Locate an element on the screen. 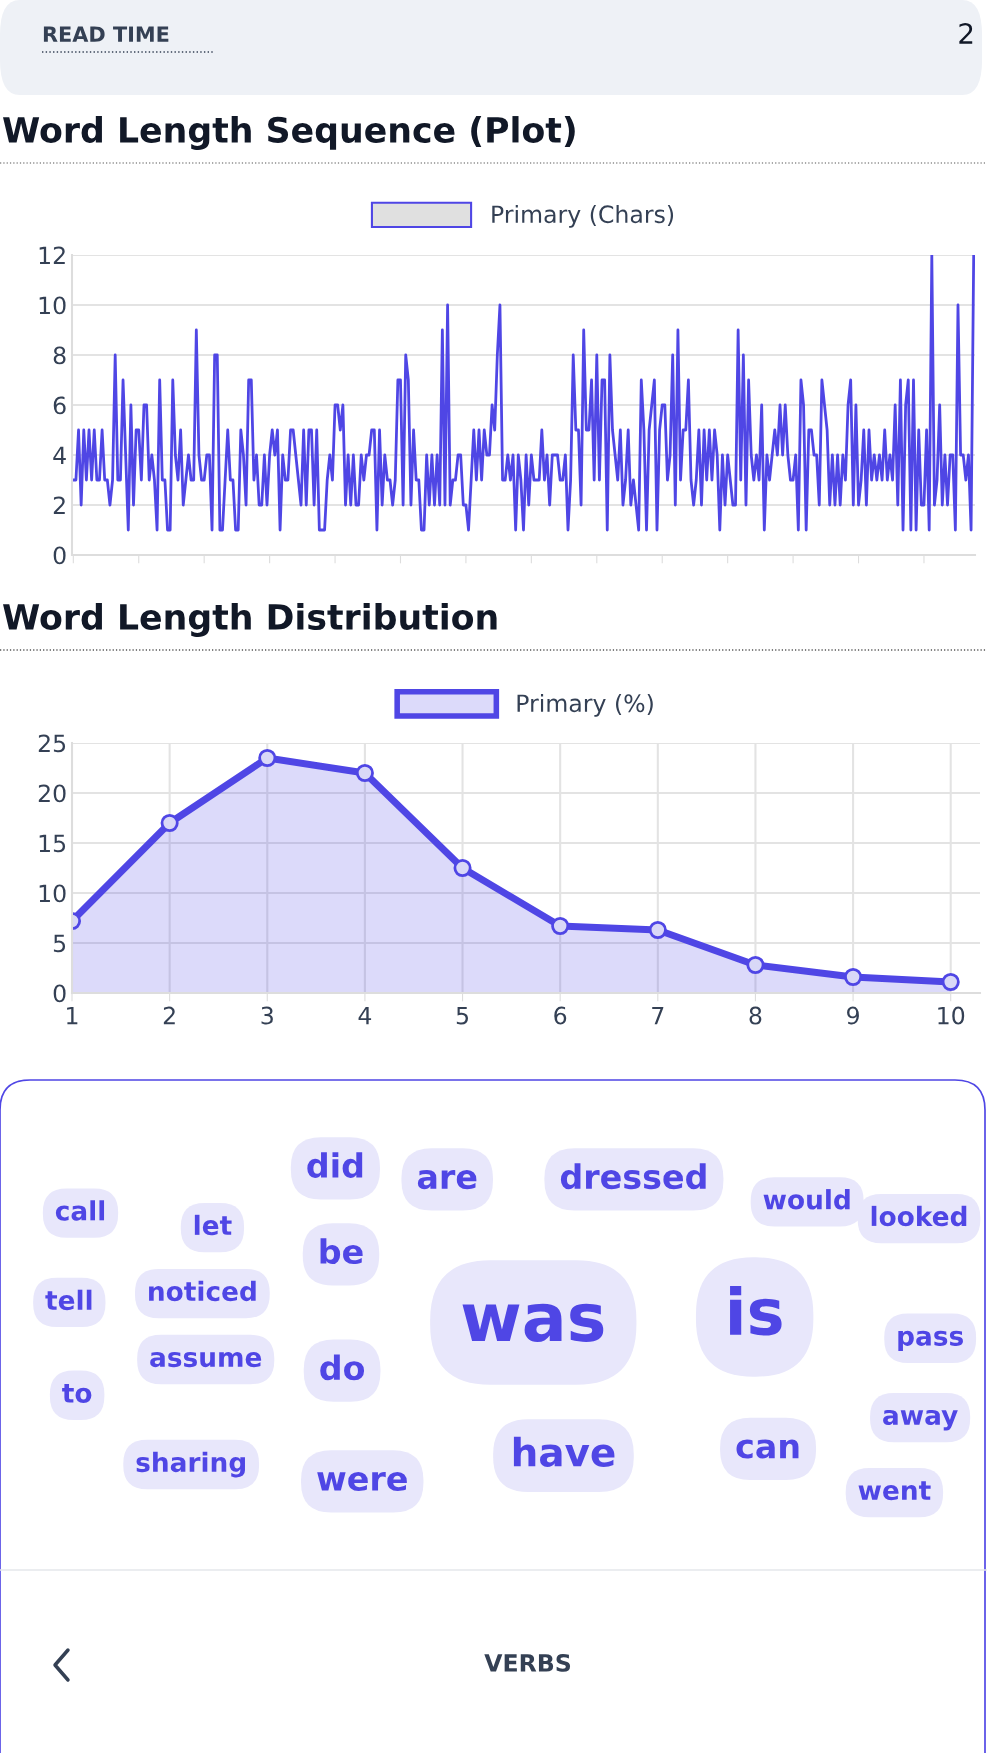  text: VERBS is located at coordinates (527, 1662).